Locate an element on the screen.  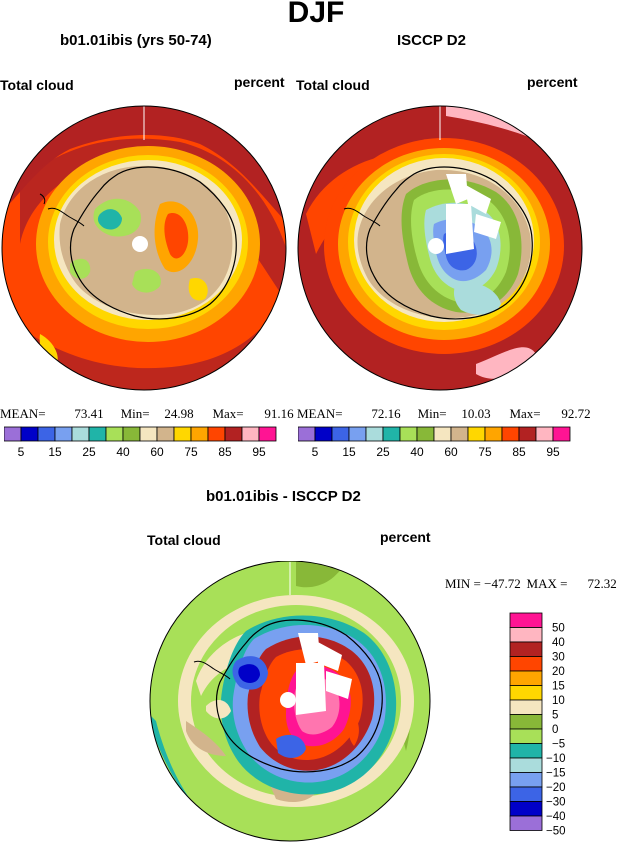
model-max-label: Max= is located at coordinates (228, 413).